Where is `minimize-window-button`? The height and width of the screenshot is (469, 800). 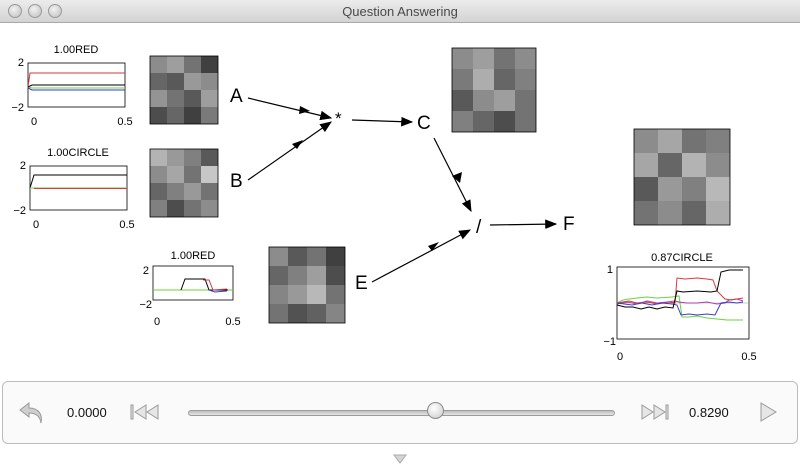 minimize-window-button is located at coordinates (35, 11).